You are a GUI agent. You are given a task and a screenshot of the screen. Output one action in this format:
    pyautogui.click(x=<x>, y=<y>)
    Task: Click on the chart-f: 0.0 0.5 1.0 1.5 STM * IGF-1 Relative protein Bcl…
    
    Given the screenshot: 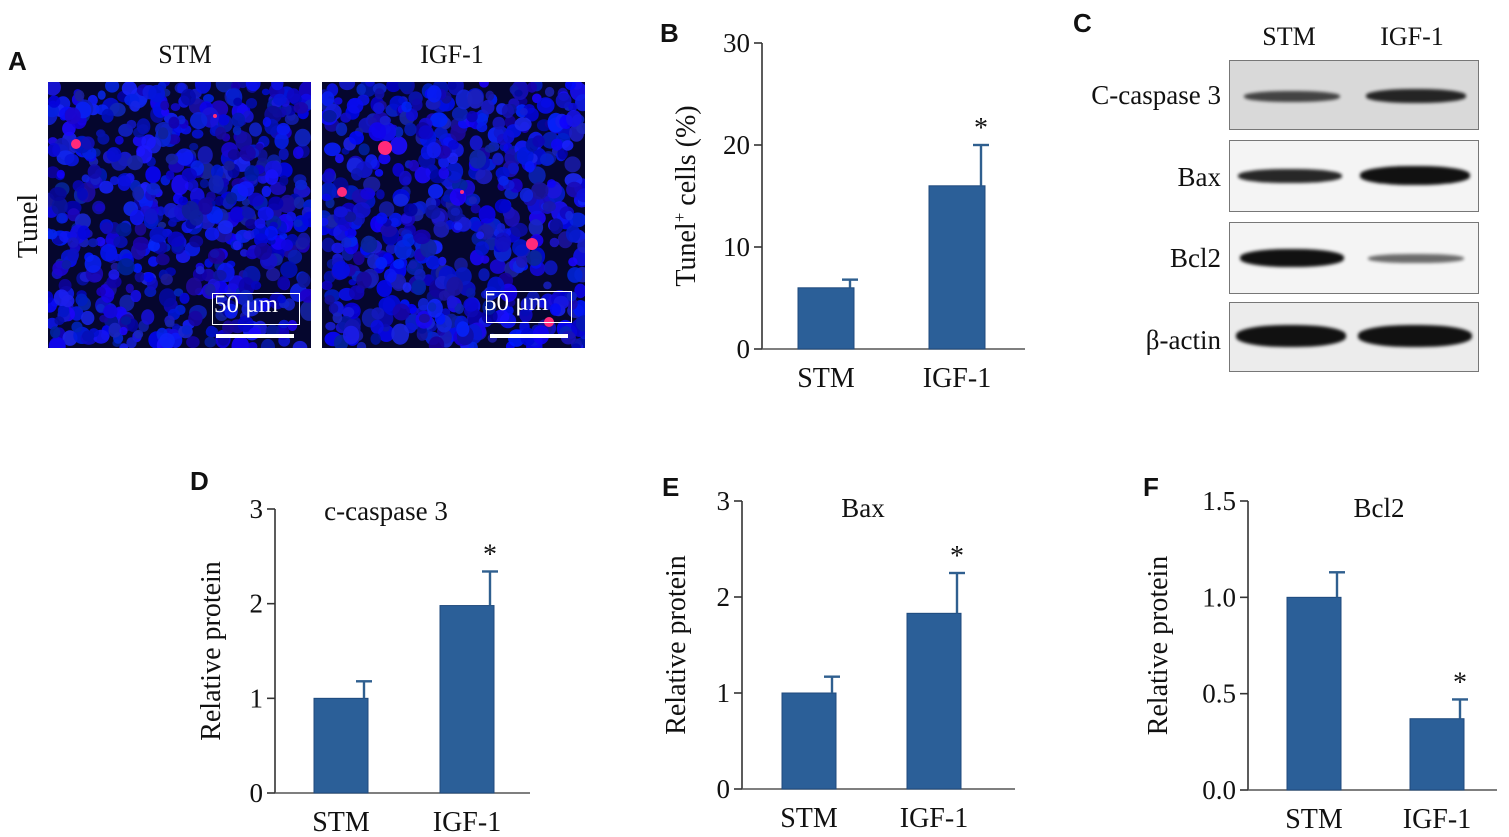 What is the action you would take?
    pyautogui.click(x=1320, y=660)
    